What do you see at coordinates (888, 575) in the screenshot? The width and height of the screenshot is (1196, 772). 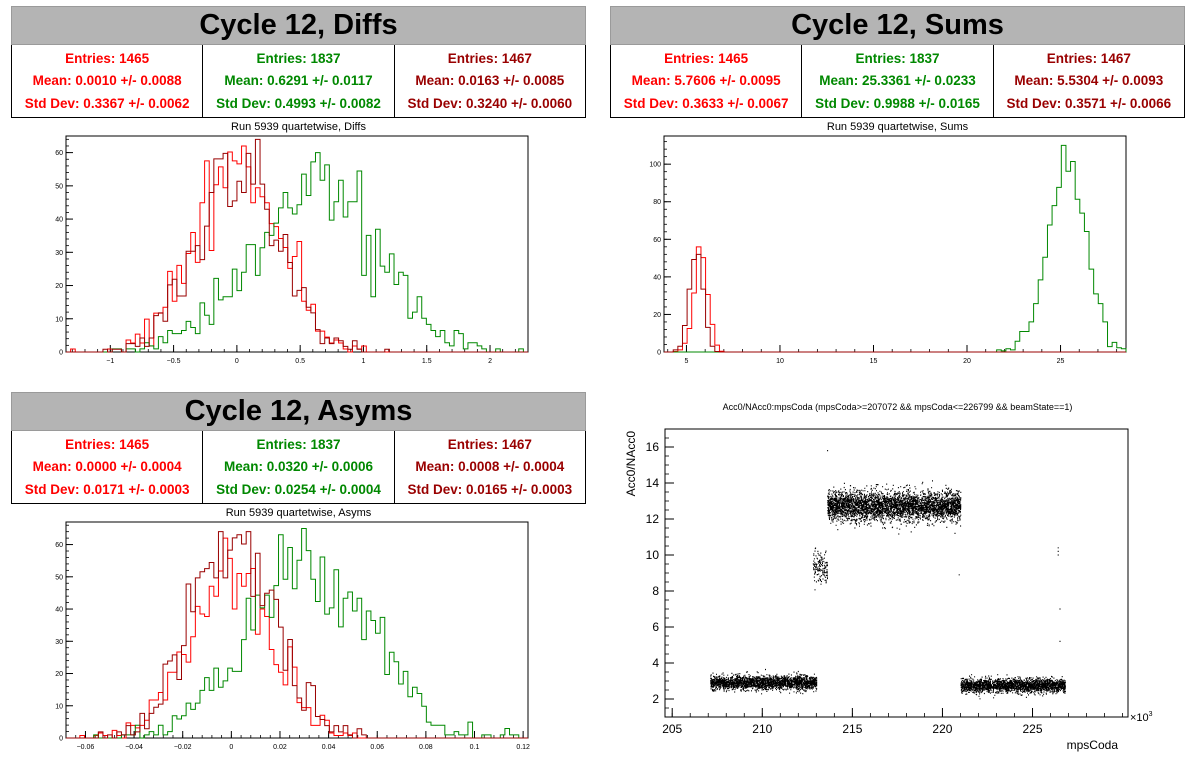 I see `scatter-points` at bounding box center [888, 575].